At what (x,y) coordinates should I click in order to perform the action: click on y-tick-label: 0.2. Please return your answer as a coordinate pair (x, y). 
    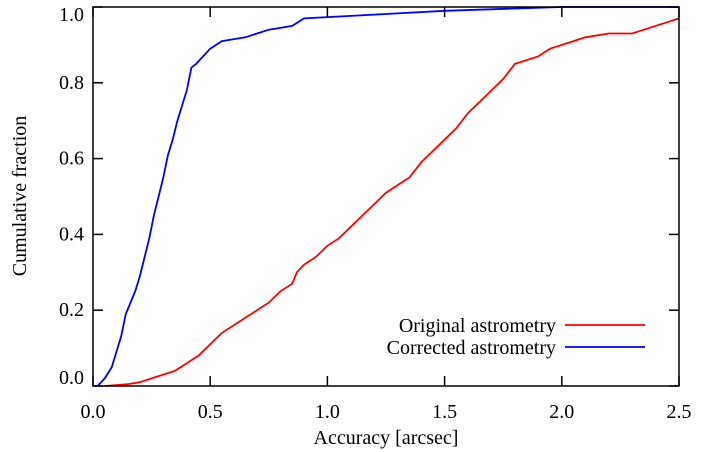
    Looking at the image, I should click on (71, 310).